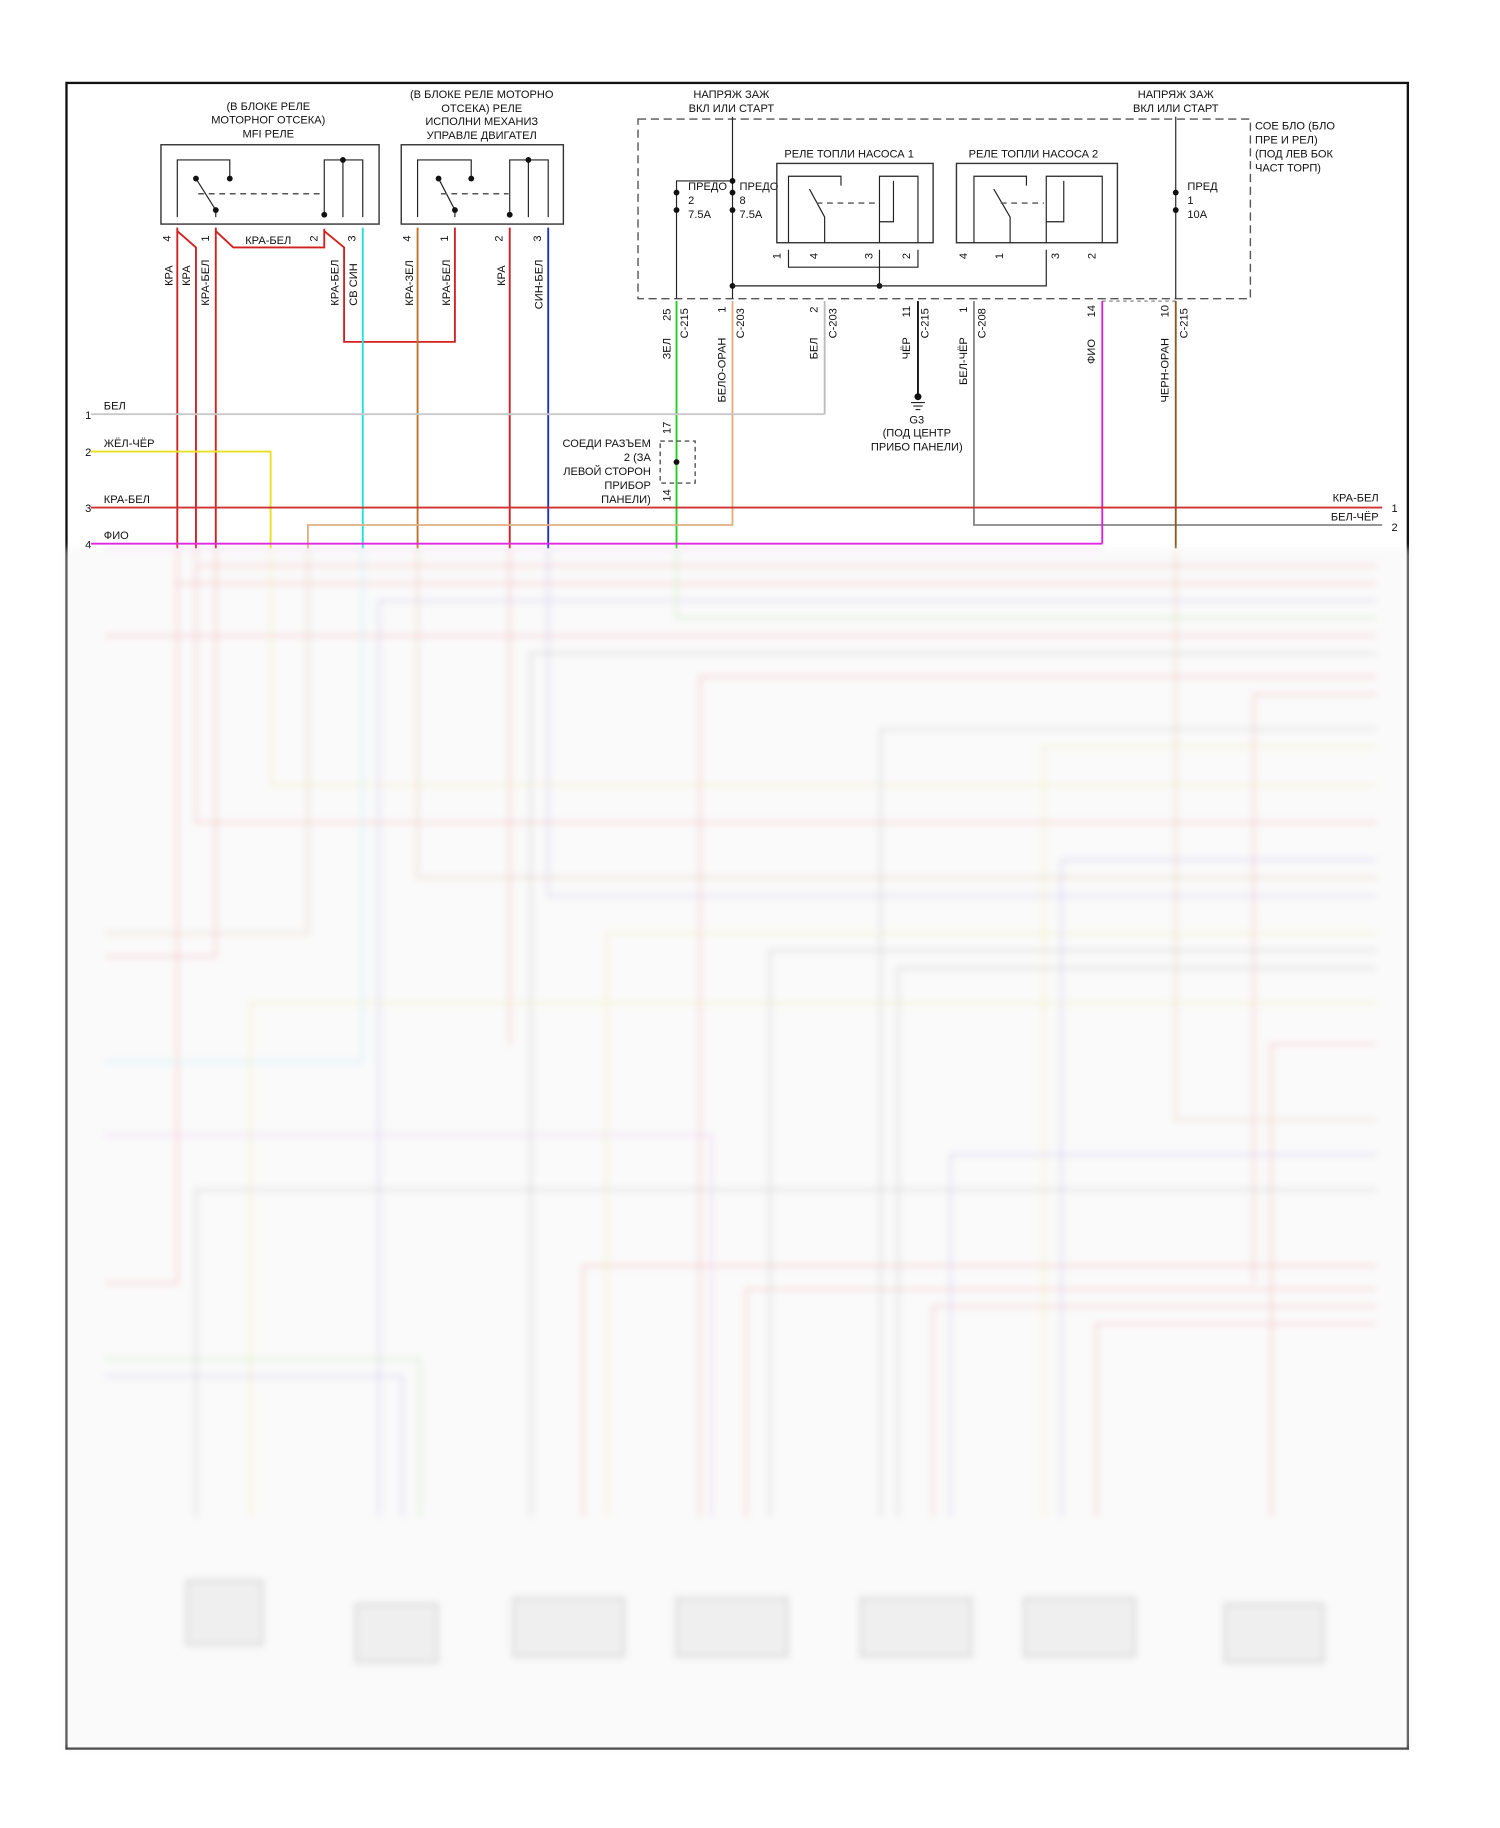 This screenshot has width=1500, height=1828. What do you see at coordinates (889, 218) in the screenshot?
I see `fuel-pump-relay-1: РЕЛЕ ТОПЛИ НАСОСА 1 1 4 3 2` at bounding box center [889, 218].